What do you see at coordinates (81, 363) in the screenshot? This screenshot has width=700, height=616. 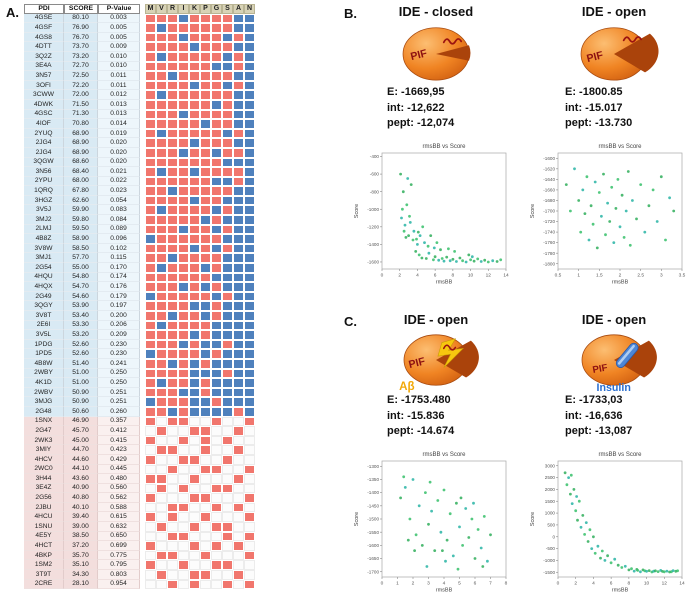 I see `score-cell: 51.40` at bounding box center [81, 363].